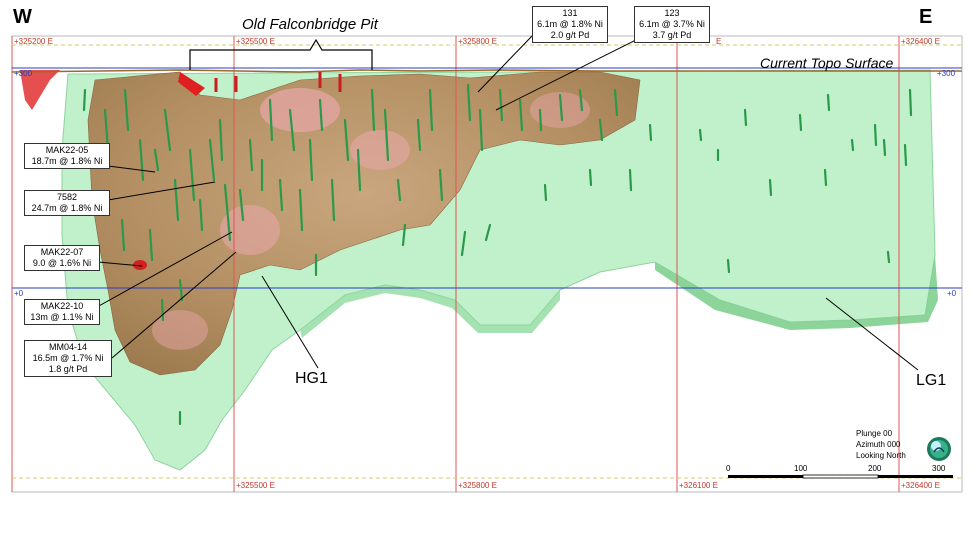 The height and width of the screenshot is (548, 975). Describe the element at coordinates (931, 380) in the screenshot. I see `lg1-label: LG1` at that location.